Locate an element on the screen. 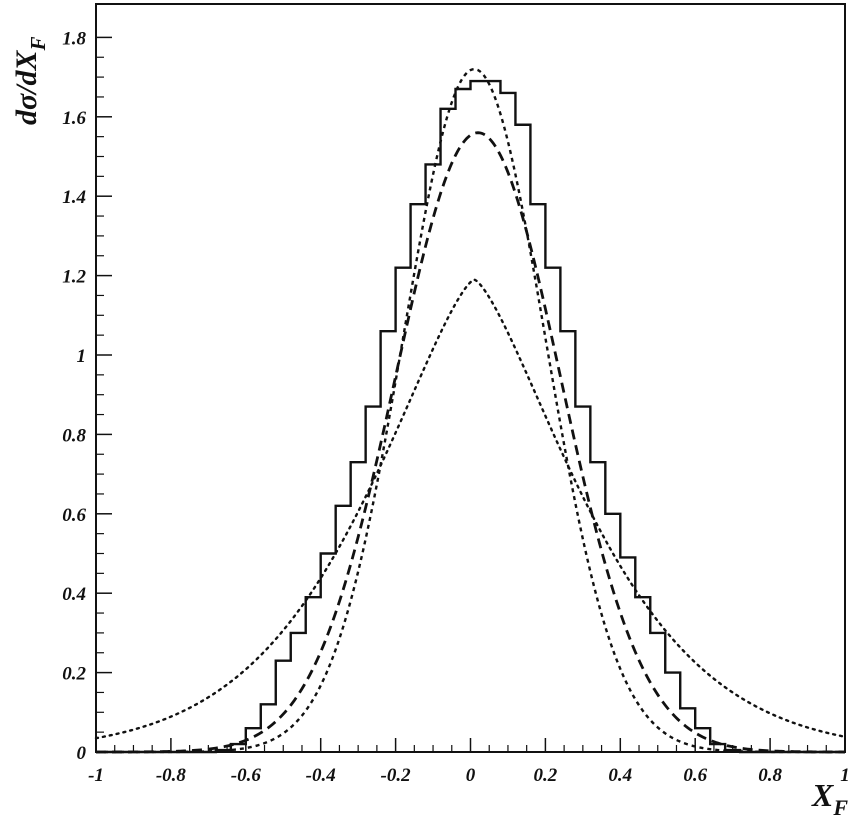  x-tick-label: -0.8 is located at coordinates (171, 775).